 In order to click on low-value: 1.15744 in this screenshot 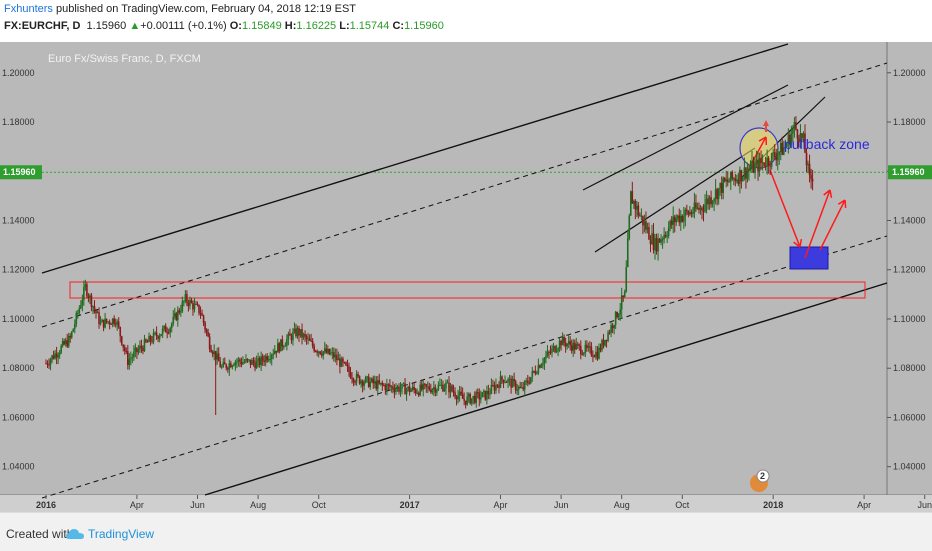, I will do `click(369, 26)`.